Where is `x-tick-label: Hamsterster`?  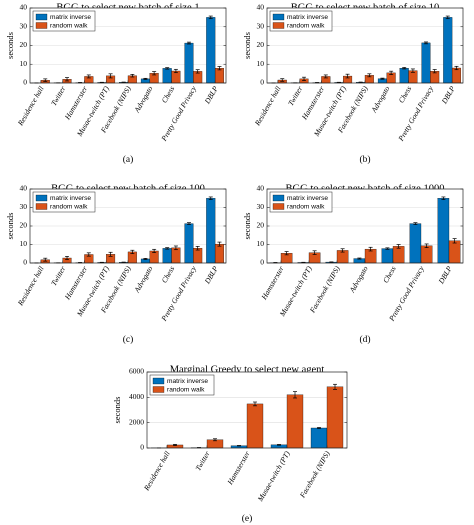 x-tick-label: Hamsterster is located at coordinates (272, 283).